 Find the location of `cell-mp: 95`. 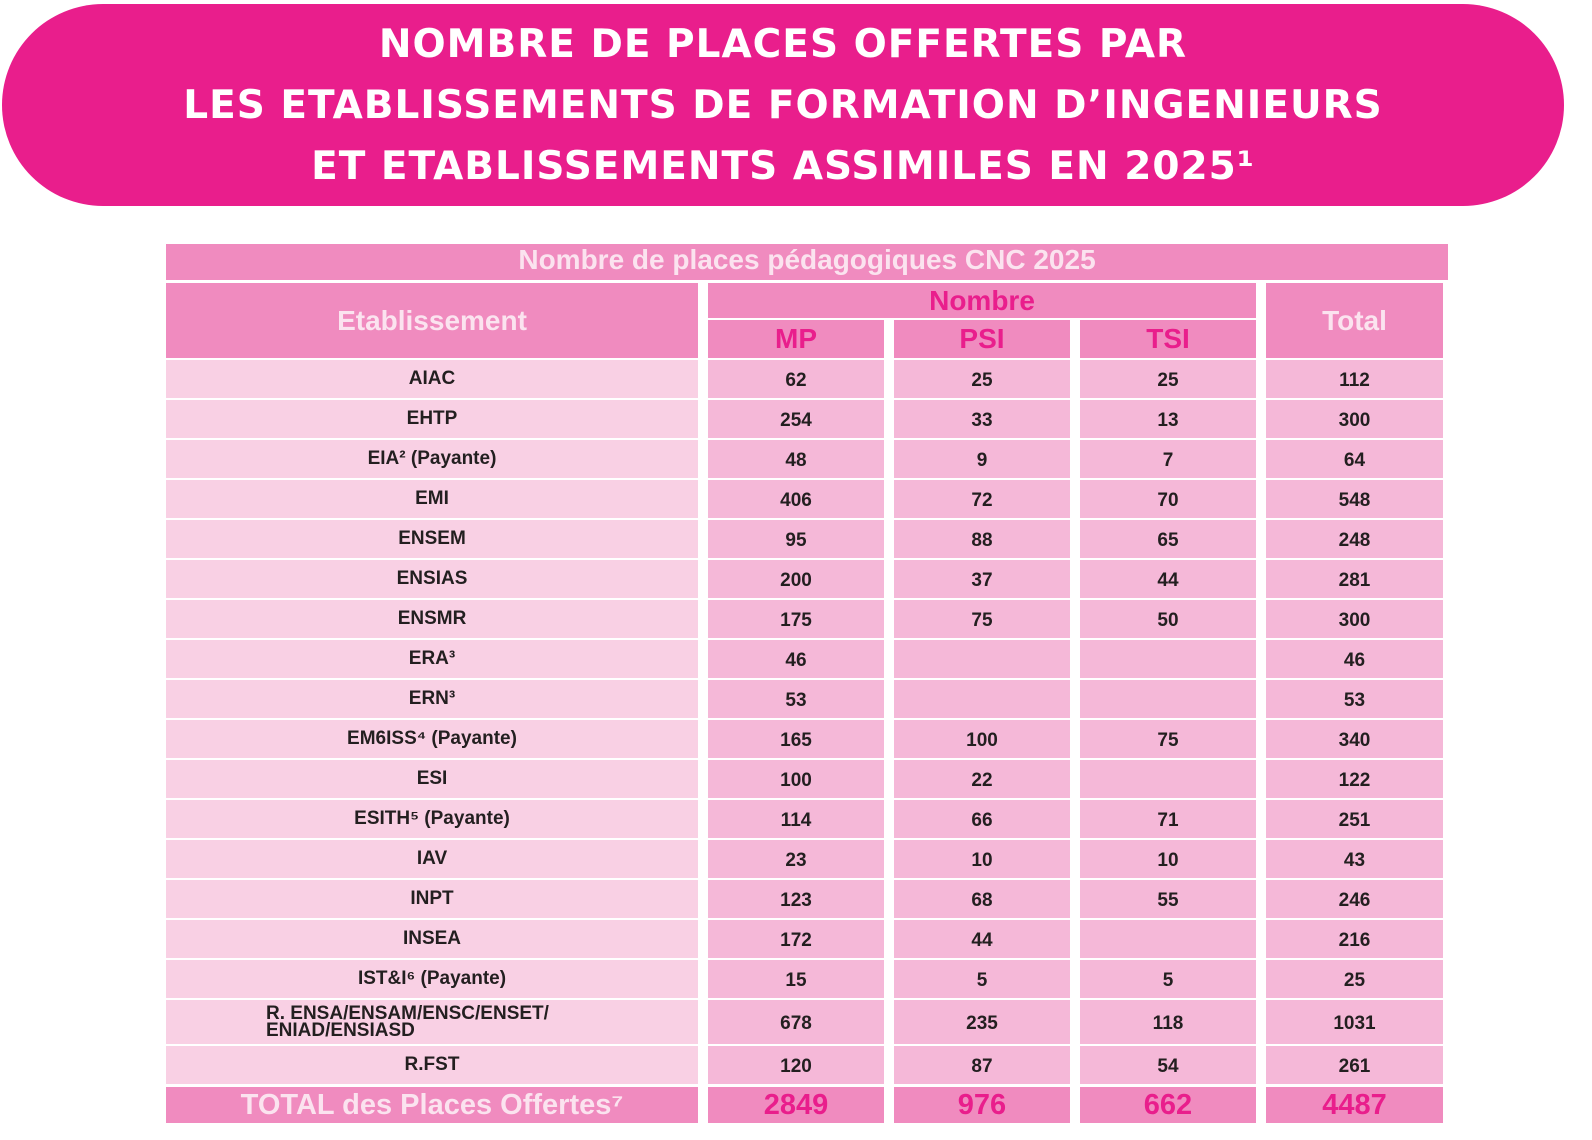

cell-mp: 95 is located at coordinates (796, 539).